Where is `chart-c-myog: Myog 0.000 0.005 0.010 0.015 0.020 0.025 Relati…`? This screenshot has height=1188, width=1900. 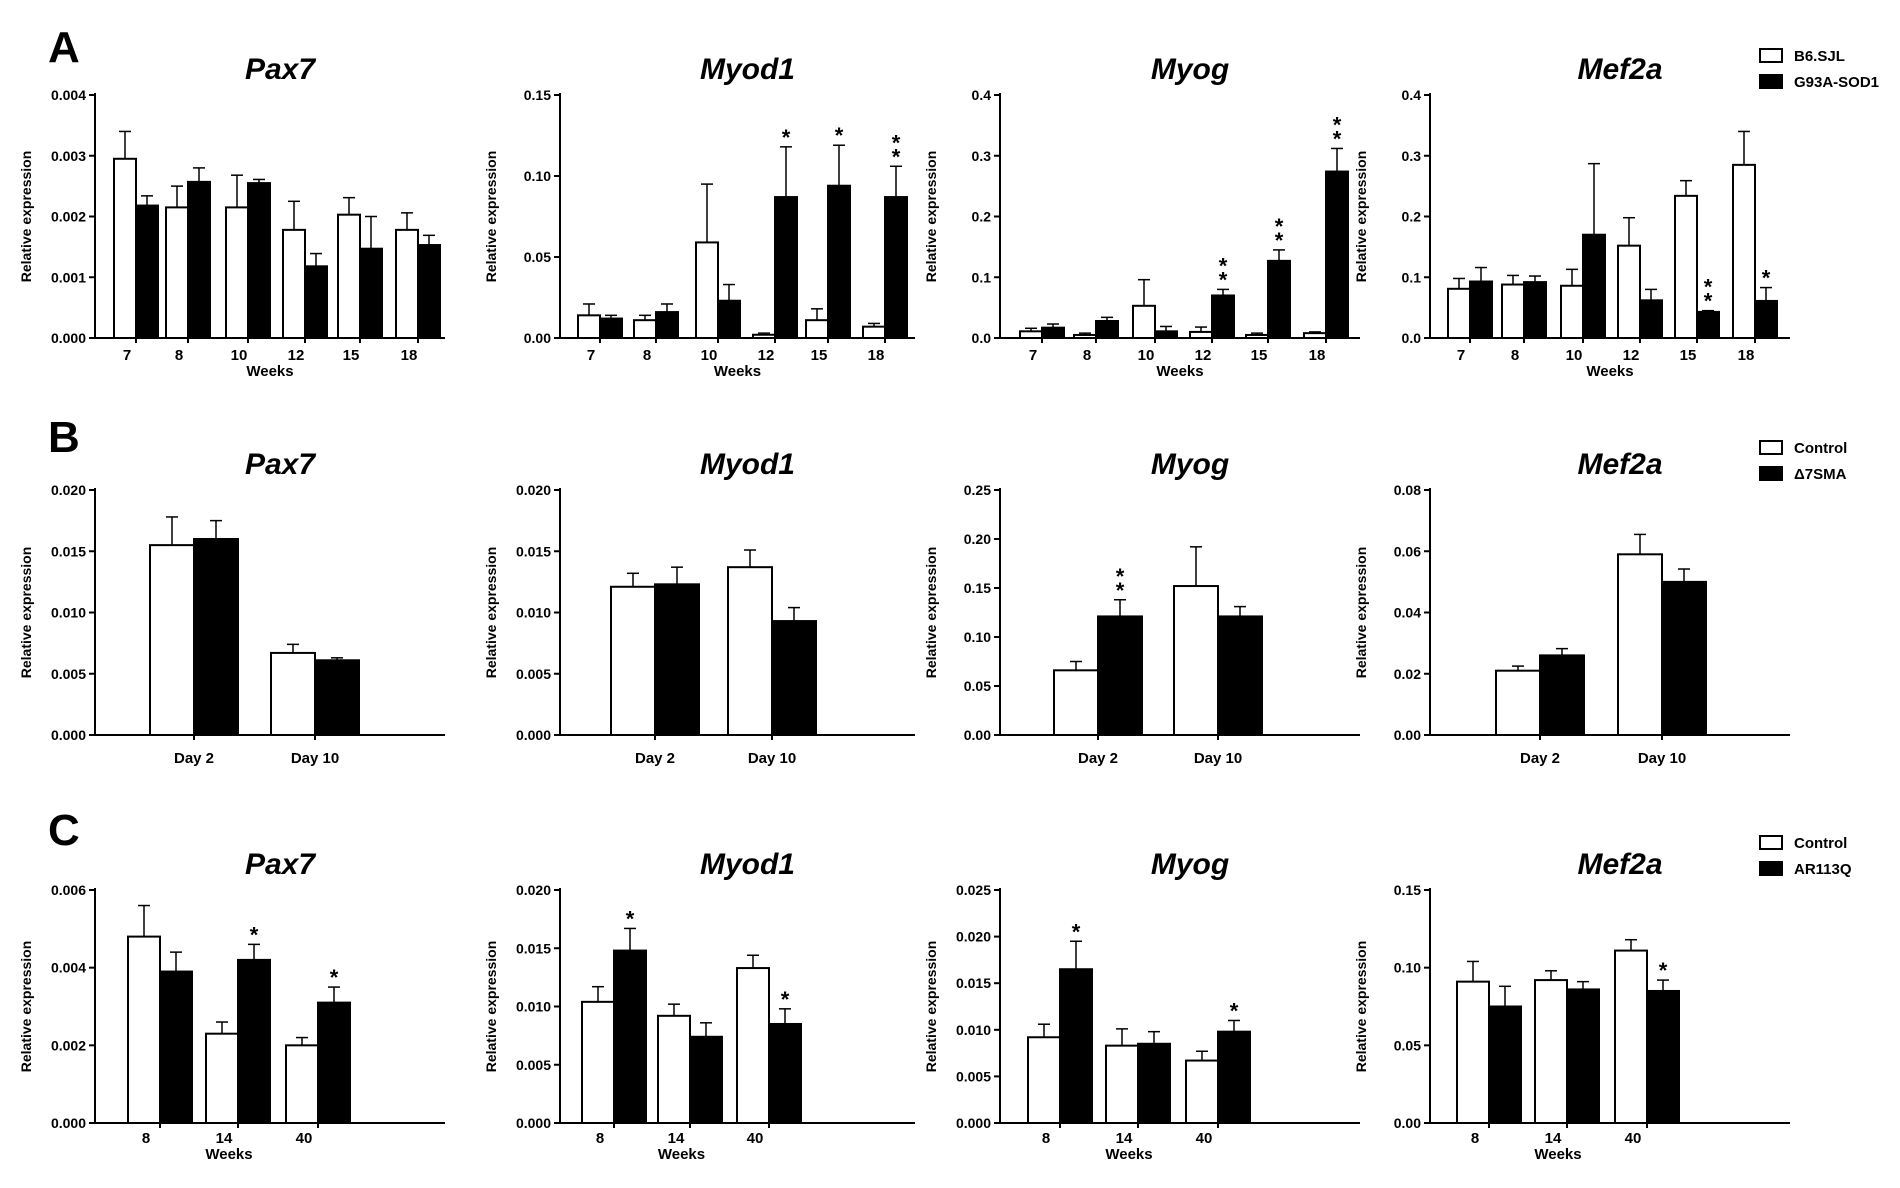
chart-c-myog: Myog 0.000 0.005 0.010 0.015 0.020 0.025 Relati… is located at coordinates (1141, 1005).